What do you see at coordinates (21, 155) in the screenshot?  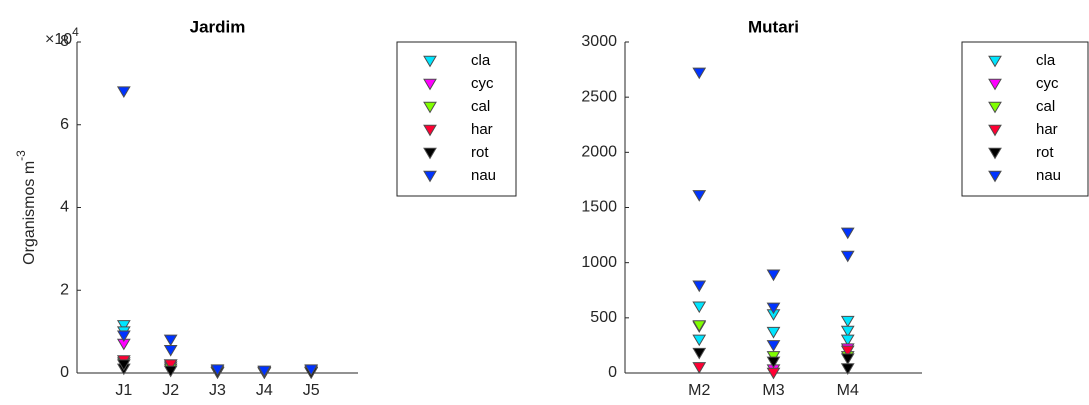 I see `y-label-sup: -3` at bounding box center [21, 155].